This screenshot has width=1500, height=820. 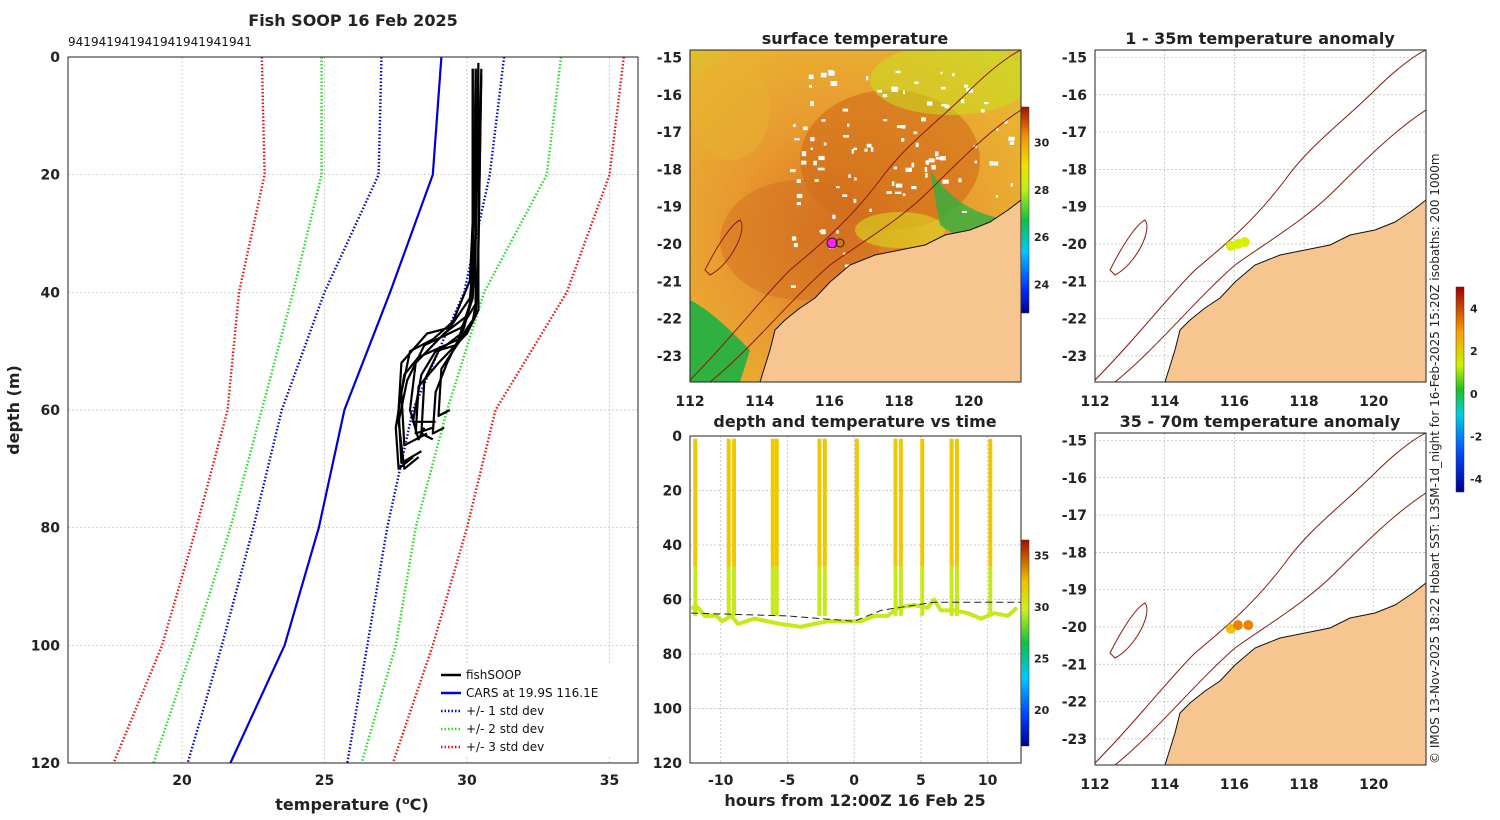 What do you see at coordinates (800, 240) in the screenshot?
I see `sst-warm-patch` at bounding box center [800, 240].